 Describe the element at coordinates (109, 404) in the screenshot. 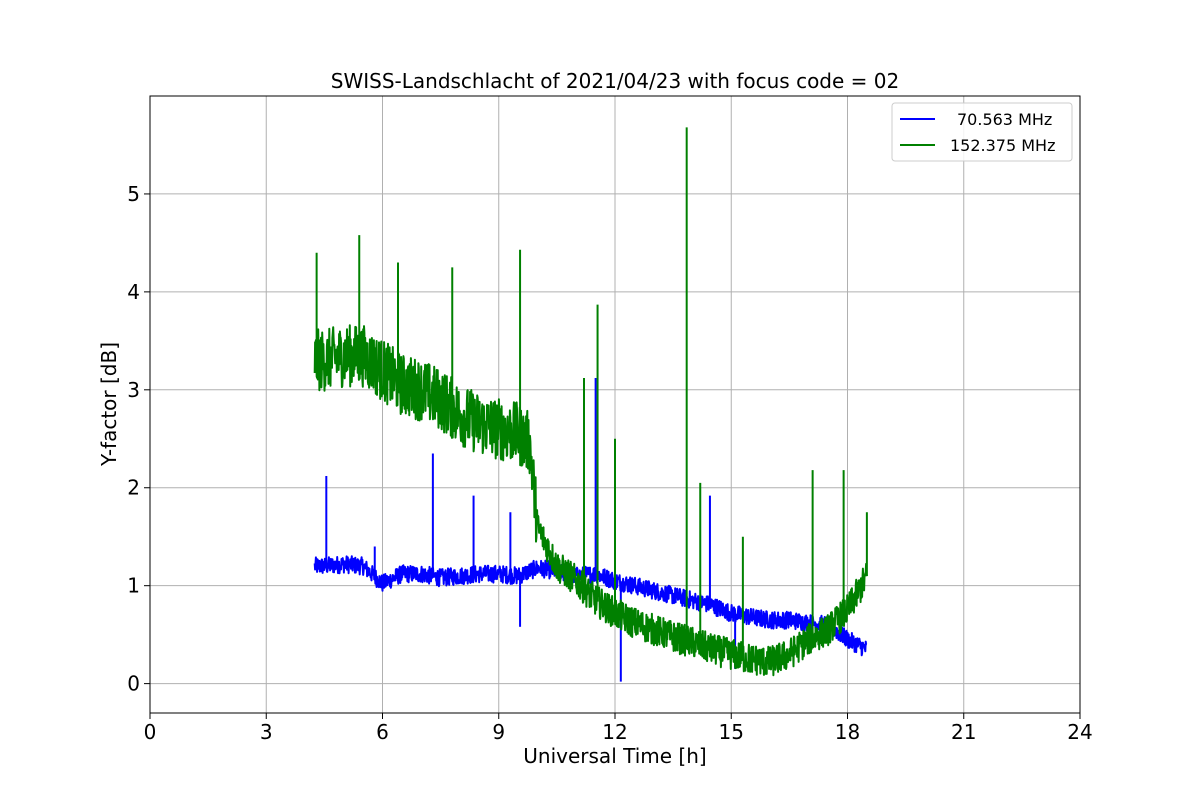

I see `y-axis-label: Y-factor [dB]` at that location.